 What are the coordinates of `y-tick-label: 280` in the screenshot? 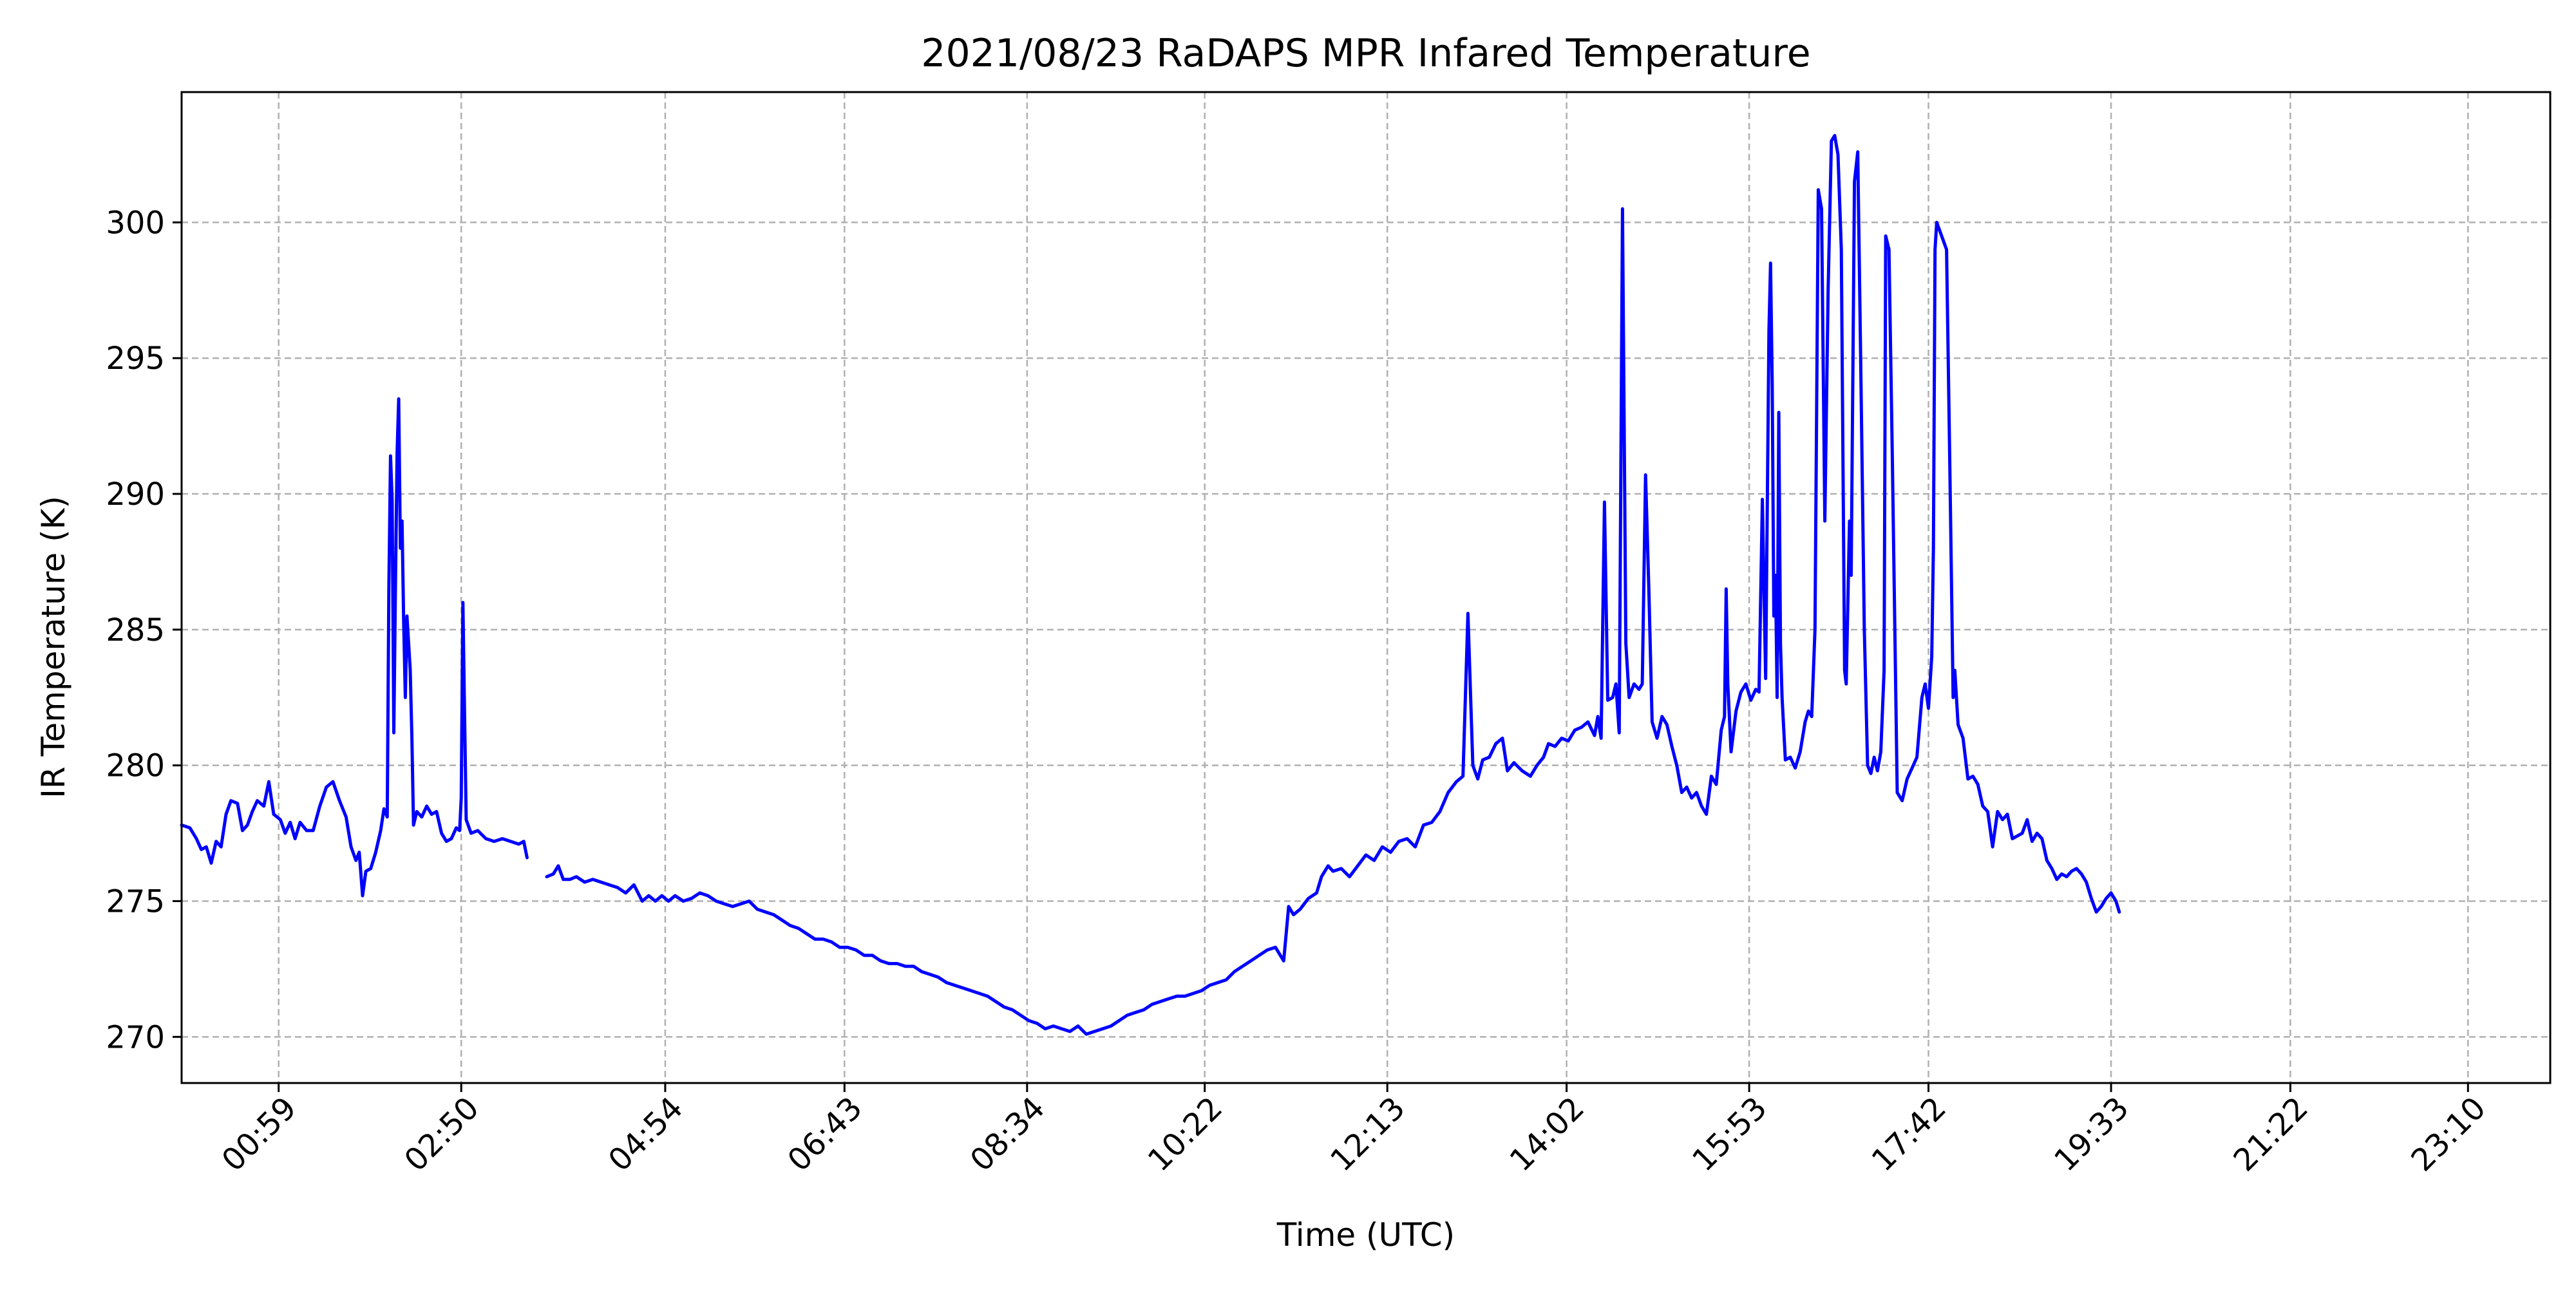 It's located at (135, 766).